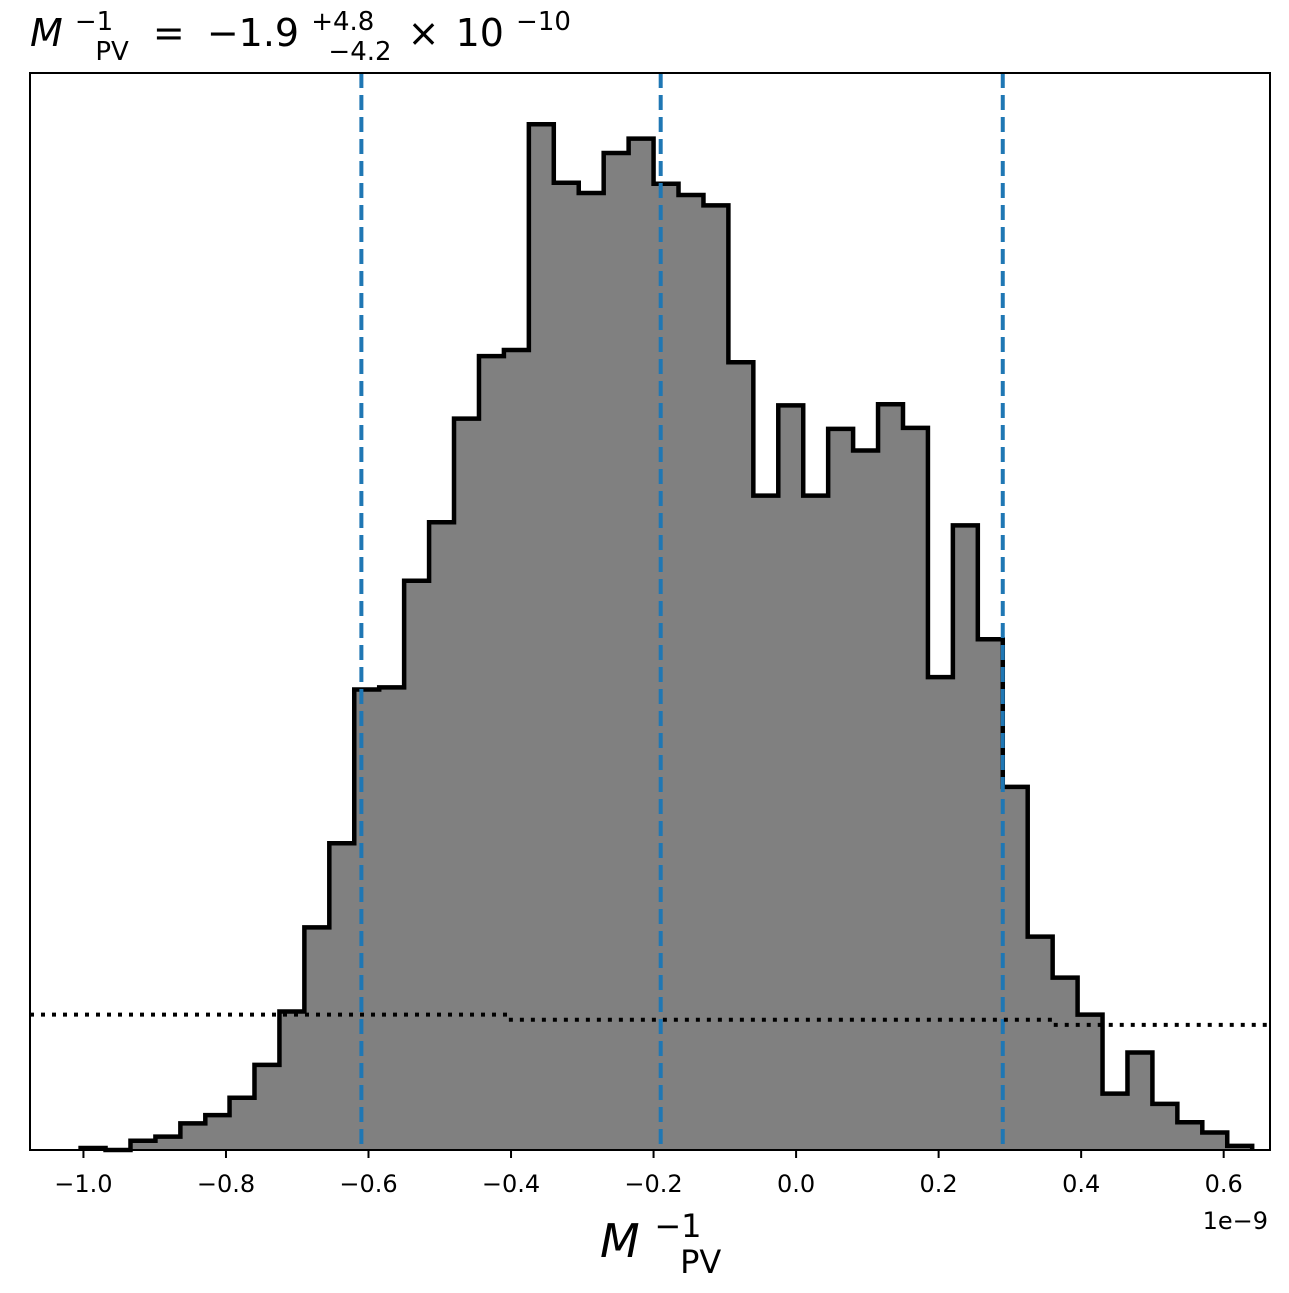  What do you see at coordinates (1081, 1184) in the screenshot?
I see `x-tick-label: 0.4` at bounding box center [1081, 1184].